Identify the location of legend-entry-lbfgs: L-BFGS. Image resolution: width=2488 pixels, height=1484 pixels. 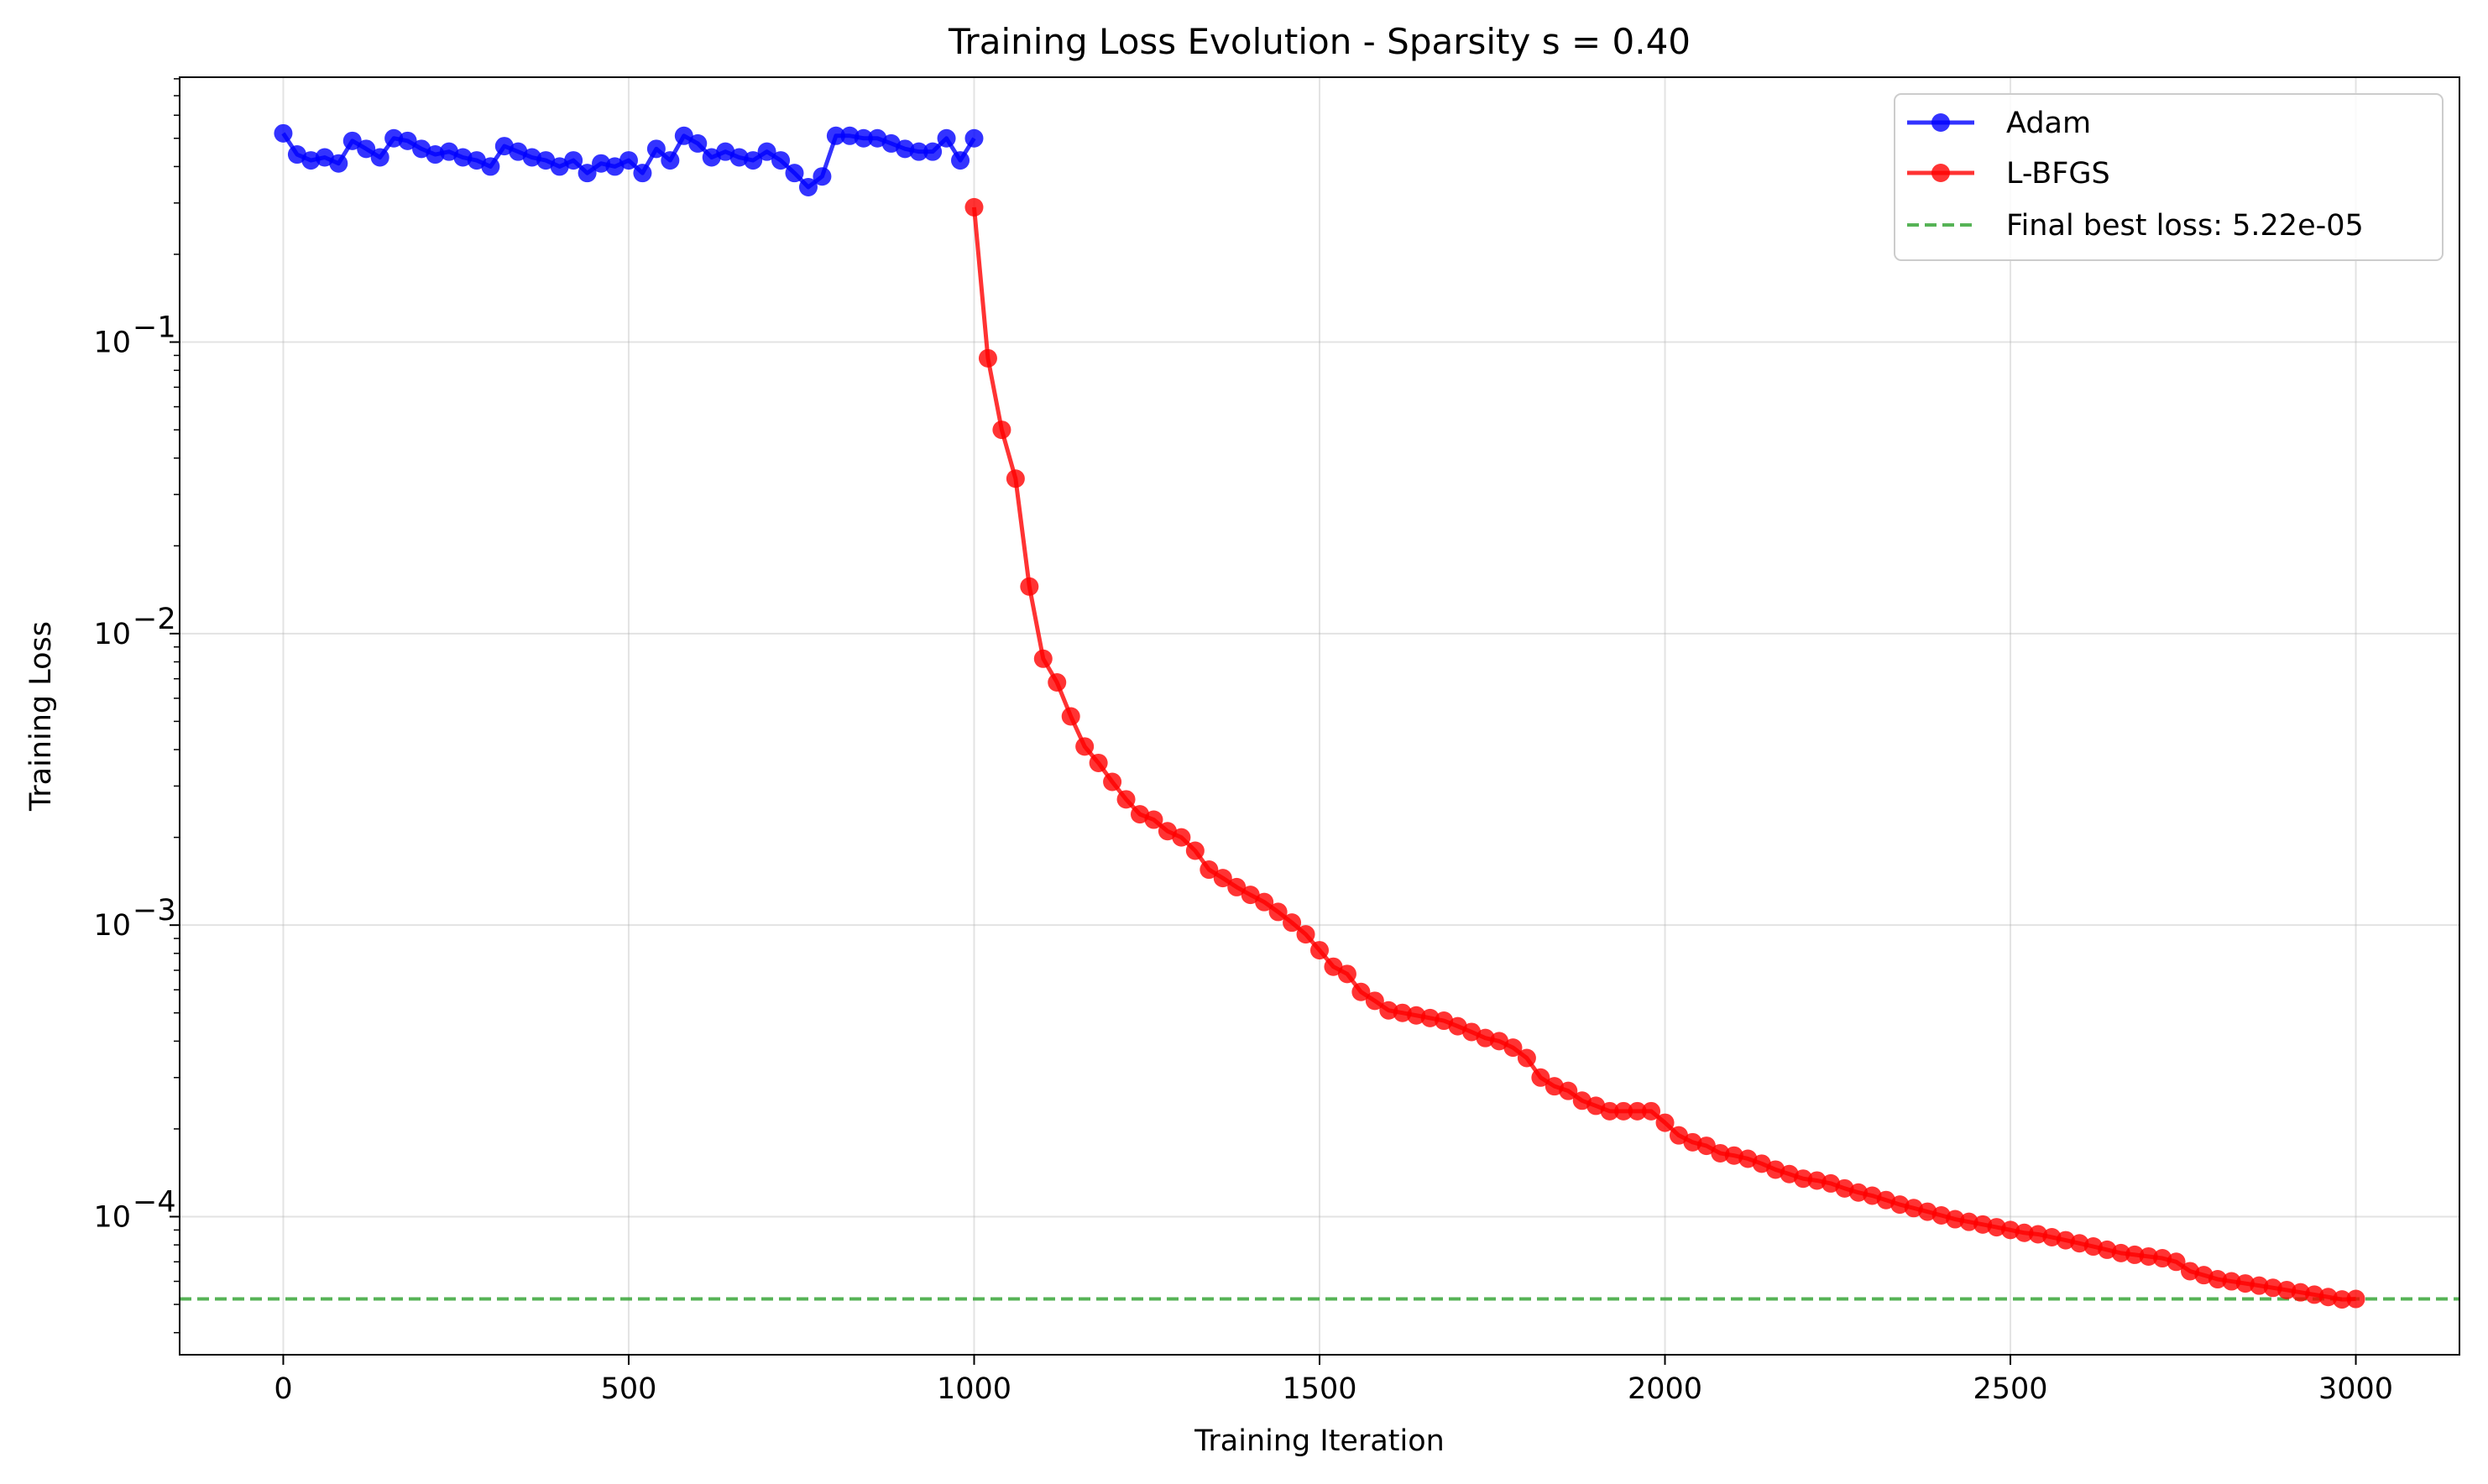
(2008, 174).